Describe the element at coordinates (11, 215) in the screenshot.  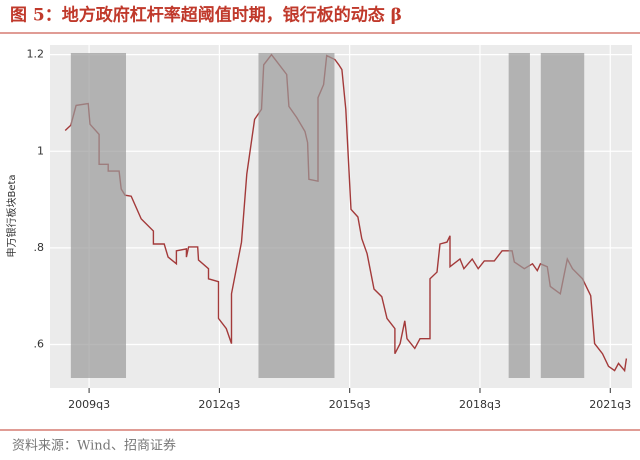
I see `y-axis-label: 申万银行板块Beta` at that location.